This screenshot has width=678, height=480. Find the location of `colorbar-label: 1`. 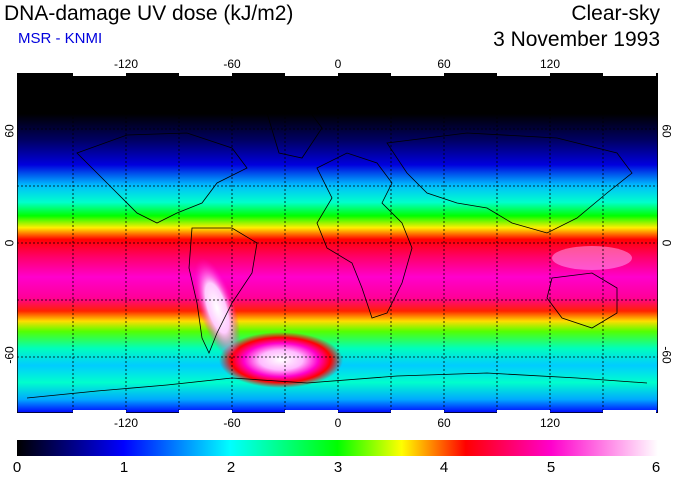

colorbar-label: 1 is located at coordinates (124, 467).